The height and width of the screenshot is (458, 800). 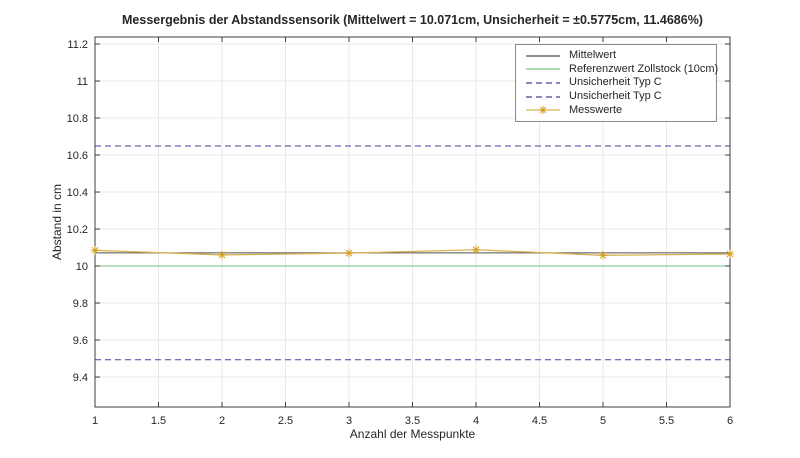 I want to click on legend-marker-sample, so click(x=543, y=110).